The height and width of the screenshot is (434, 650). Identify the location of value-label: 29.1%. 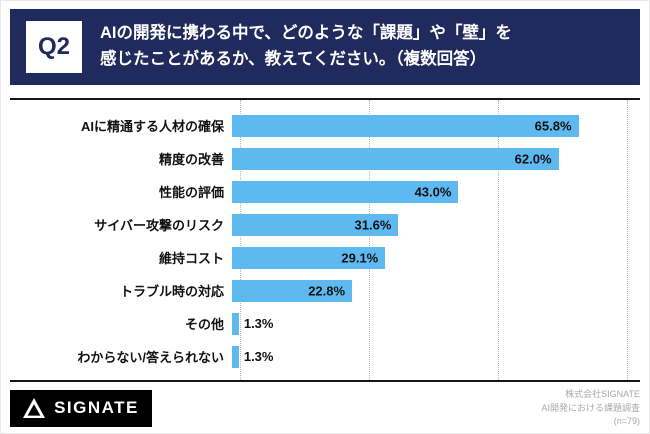
(360, 257).